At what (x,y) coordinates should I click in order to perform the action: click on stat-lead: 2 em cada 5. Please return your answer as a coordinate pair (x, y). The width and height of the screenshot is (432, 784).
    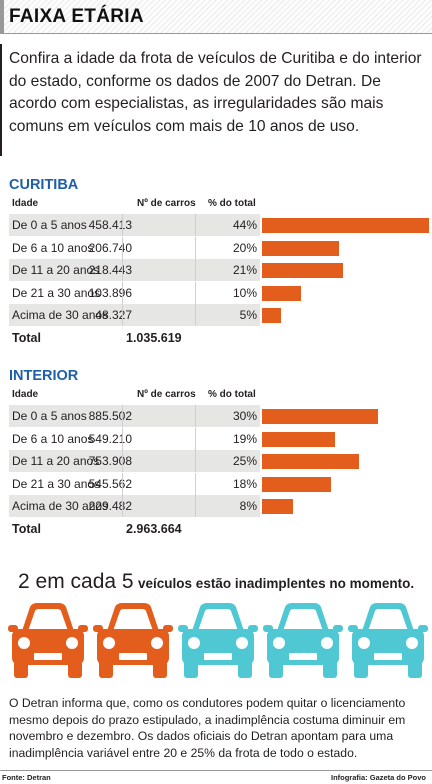
    Looking at the image, I should click on (76, 581).